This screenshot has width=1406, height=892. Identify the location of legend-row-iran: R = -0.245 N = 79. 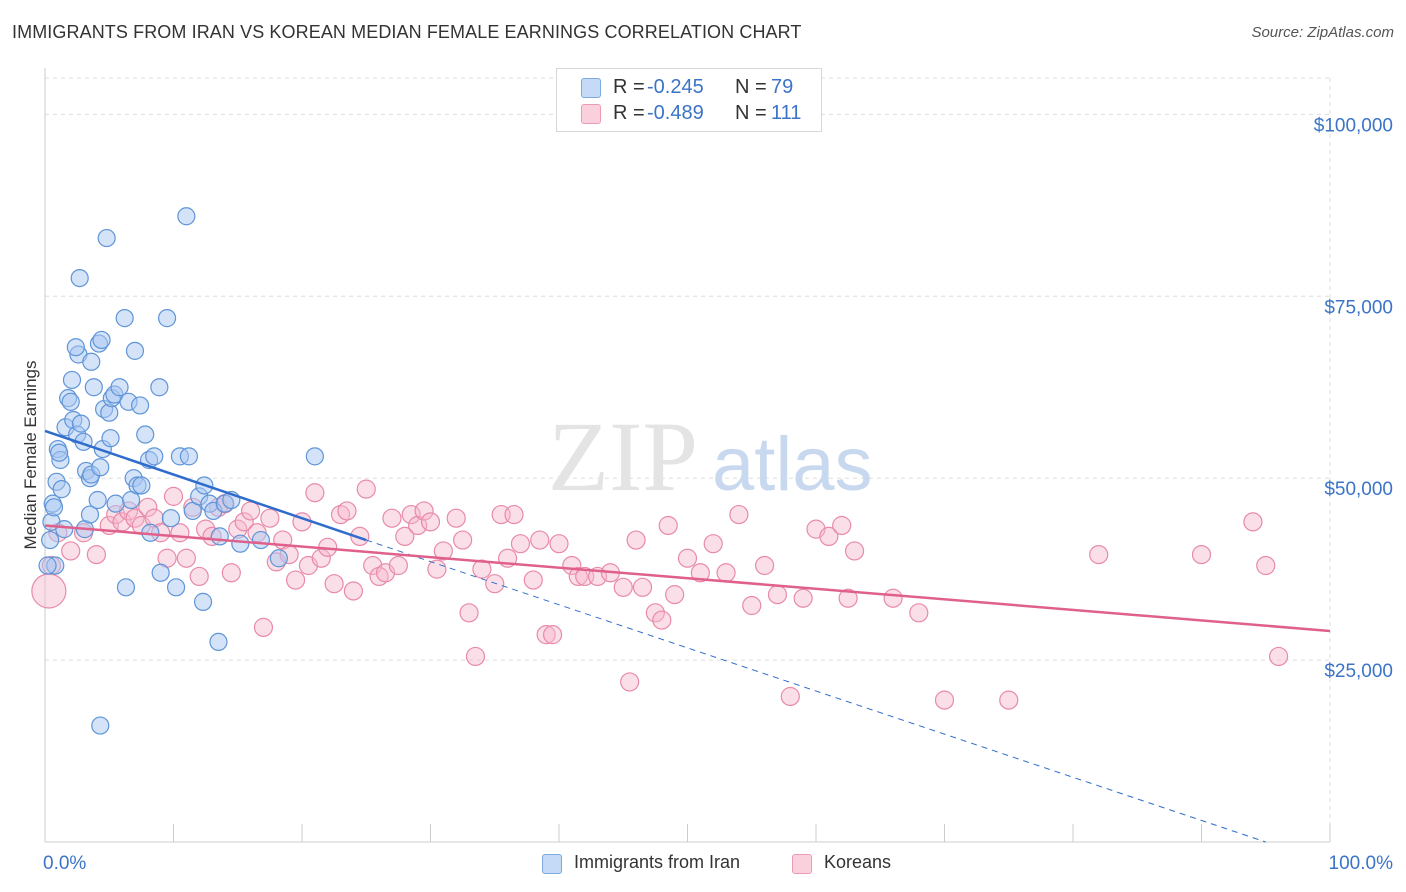
(689, 88).